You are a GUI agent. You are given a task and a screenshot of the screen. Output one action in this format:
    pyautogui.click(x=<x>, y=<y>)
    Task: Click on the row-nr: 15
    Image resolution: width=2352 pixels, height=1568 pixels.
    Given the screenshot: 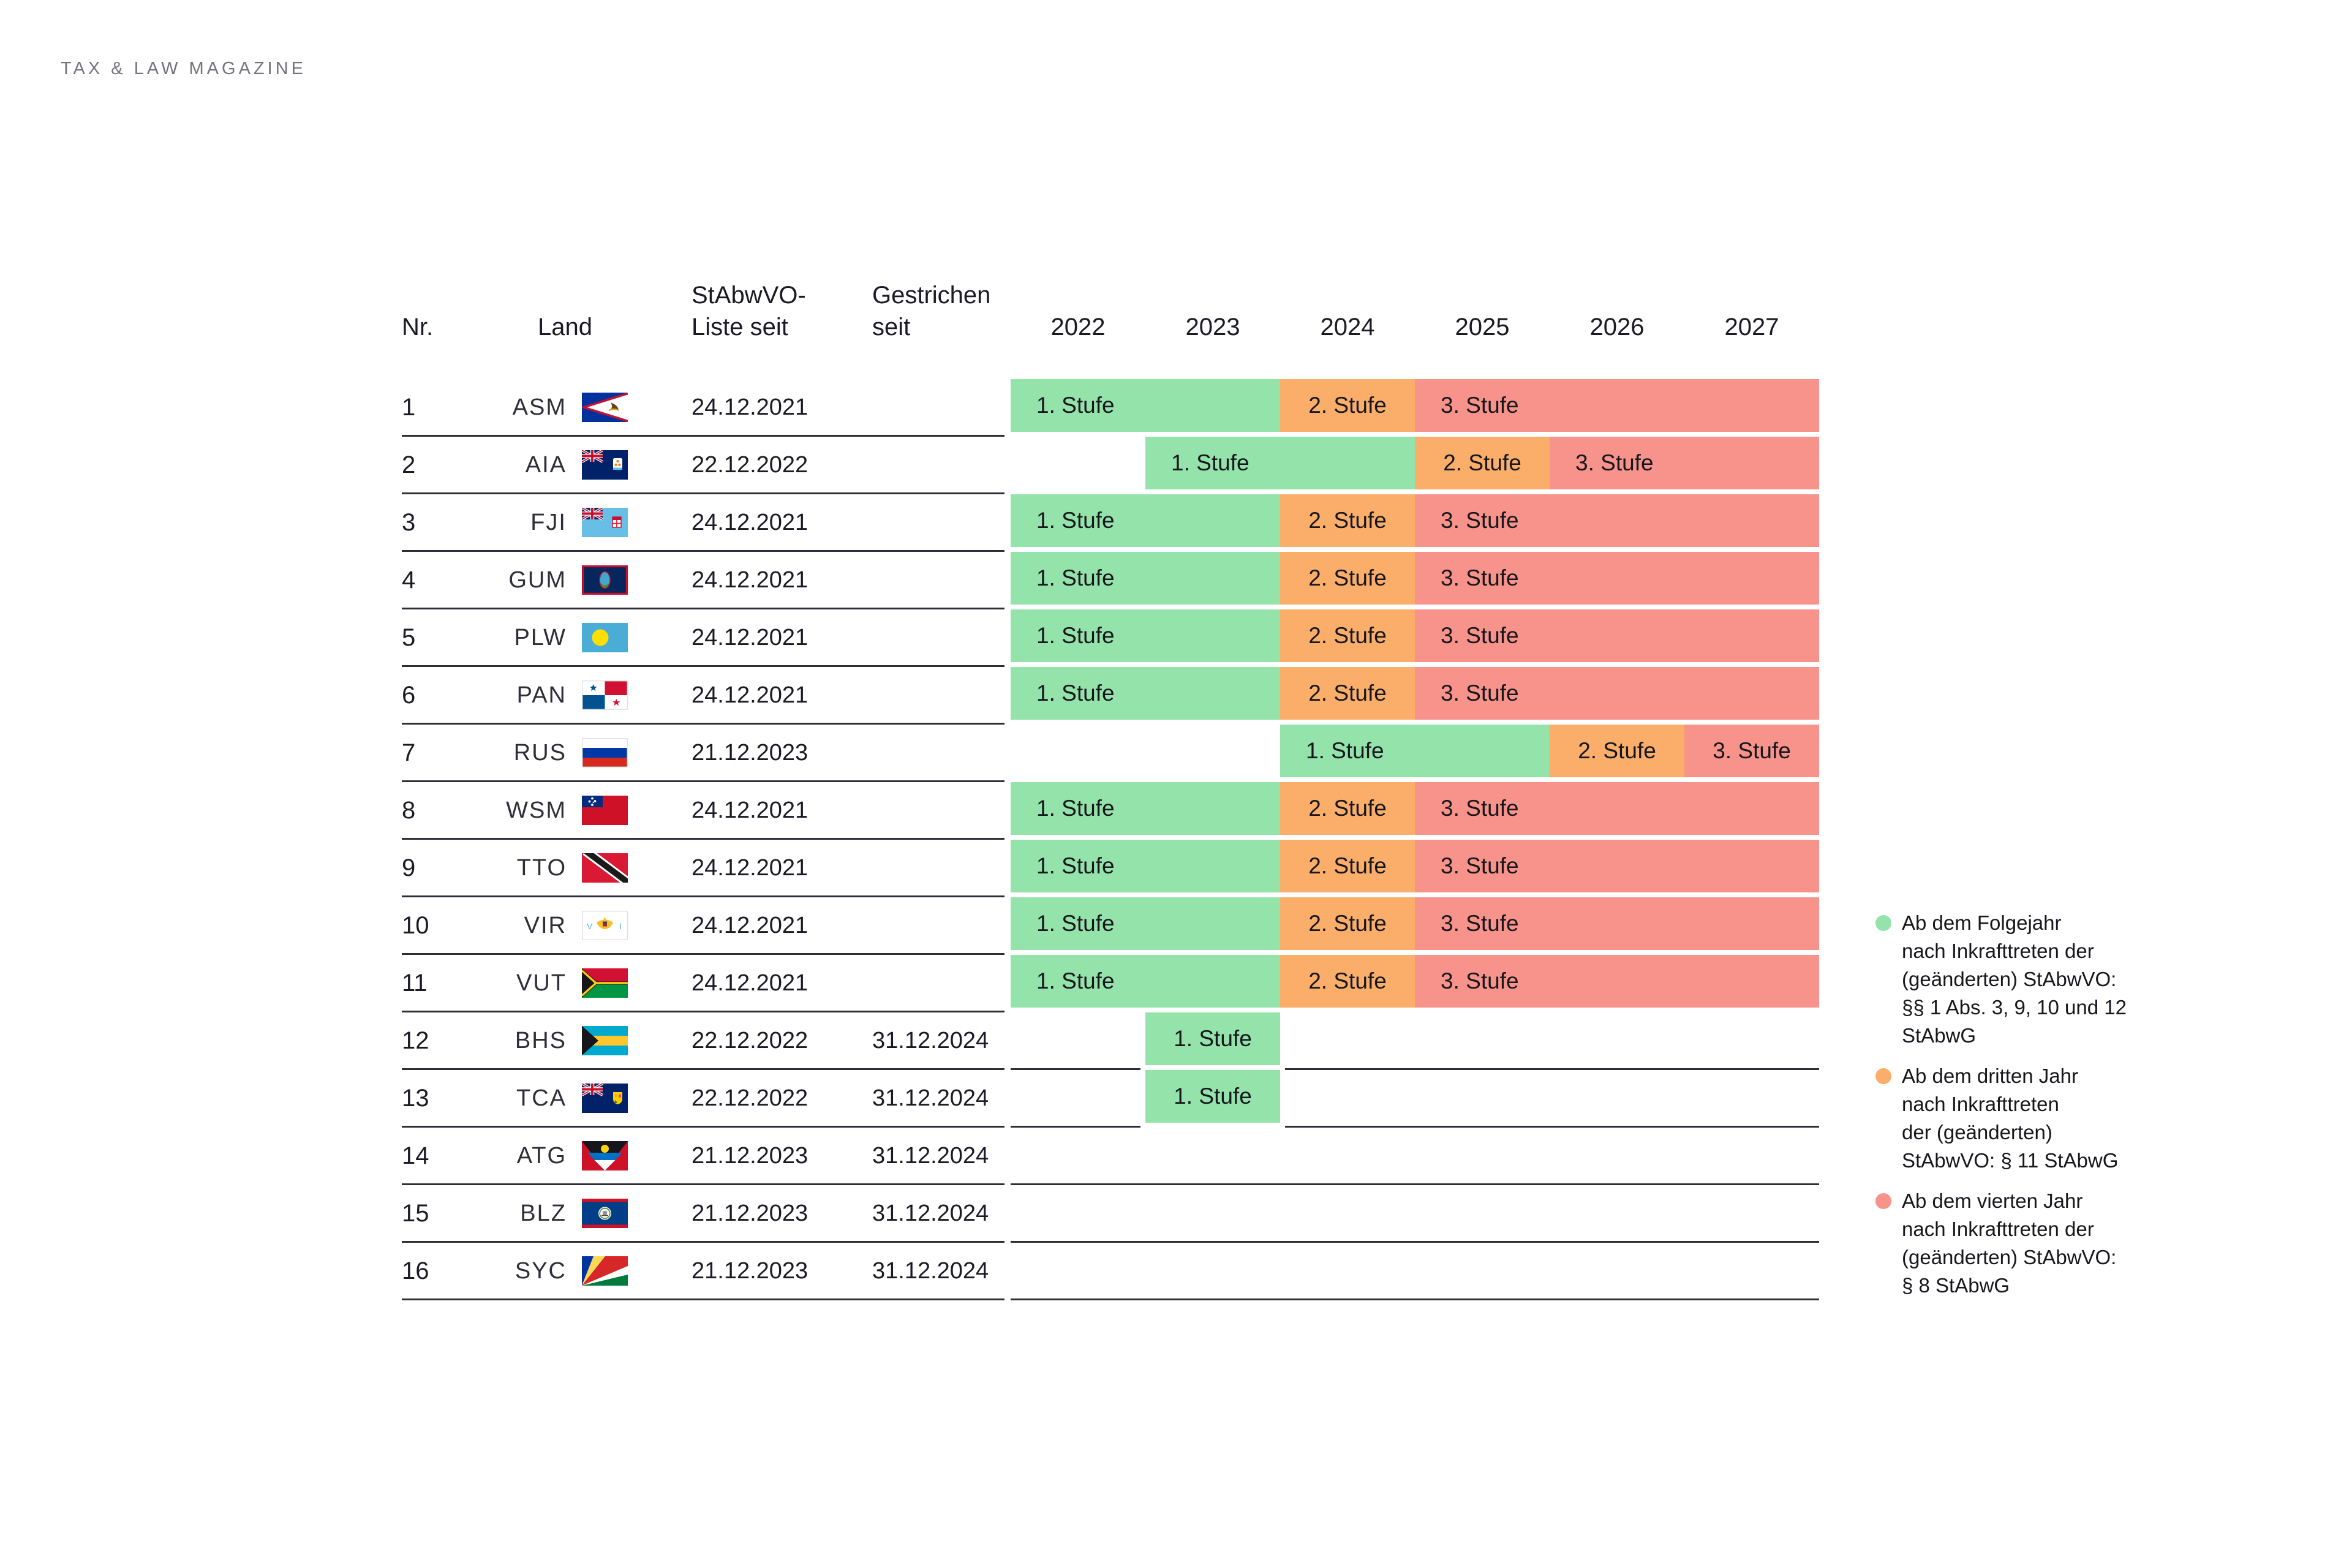 What is the action you would take?
    pyautogui.click(x=416, y=1213)
    